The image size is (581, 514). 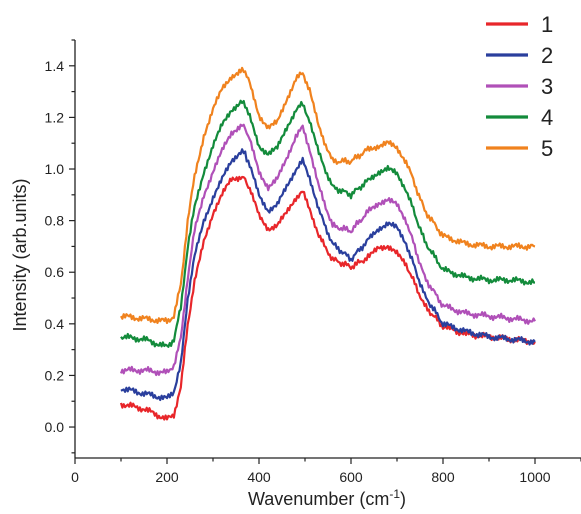 What do you see at coordinates (351, 477) in the screenshot?
I see `x-tick-label: 600` at bounding box center [351, 477].